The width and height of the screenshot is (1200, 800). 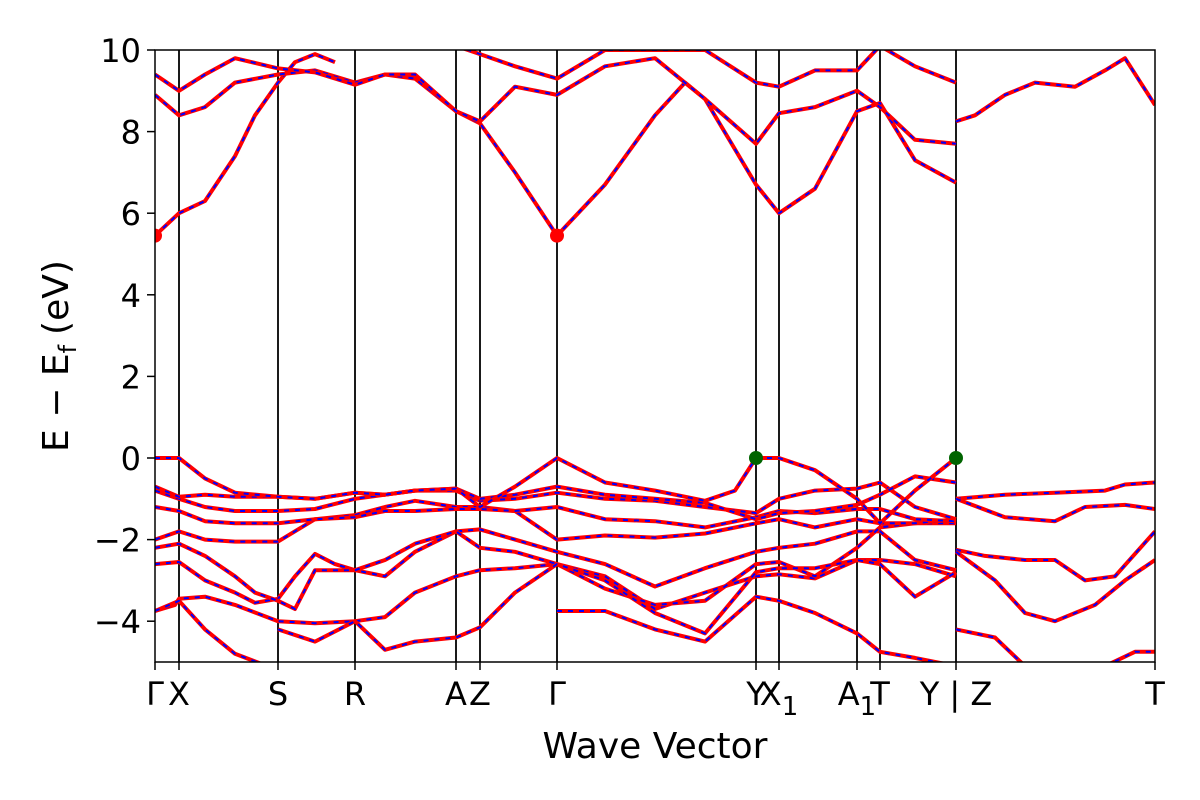 I want to click on x-tick-label-6: Γ, so click(x=557, y=694).